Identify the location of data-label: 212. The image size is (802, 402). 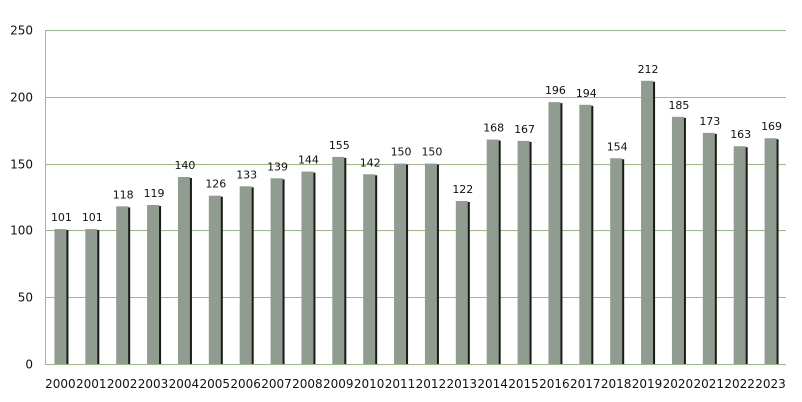
(648, 69).